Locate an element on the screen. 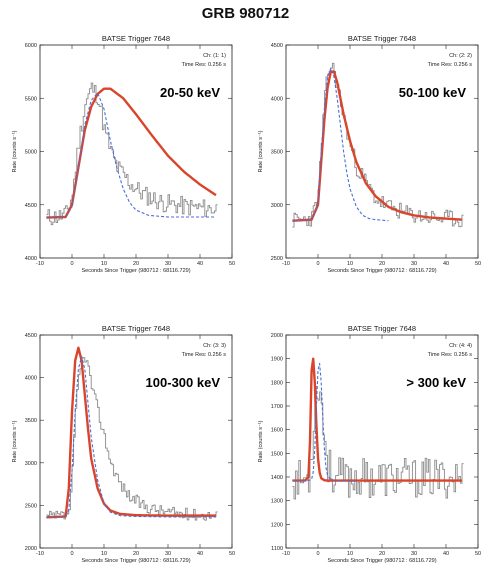  y-tick-label: 1200 is located at coordinates (277, 525).